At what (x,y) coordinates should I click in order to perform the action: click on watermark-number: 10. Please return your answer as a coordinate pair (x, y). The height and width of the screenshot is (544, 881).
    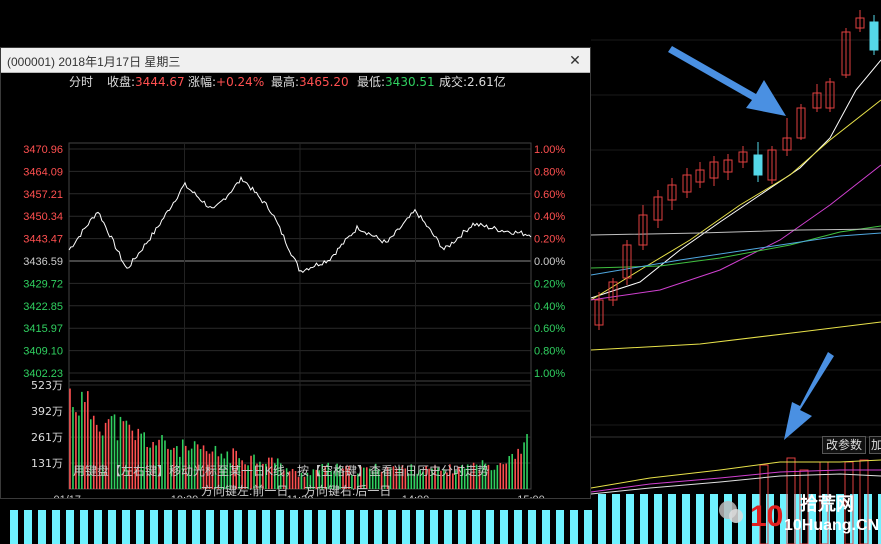
    Looking at the image, I should click on (766, 516).